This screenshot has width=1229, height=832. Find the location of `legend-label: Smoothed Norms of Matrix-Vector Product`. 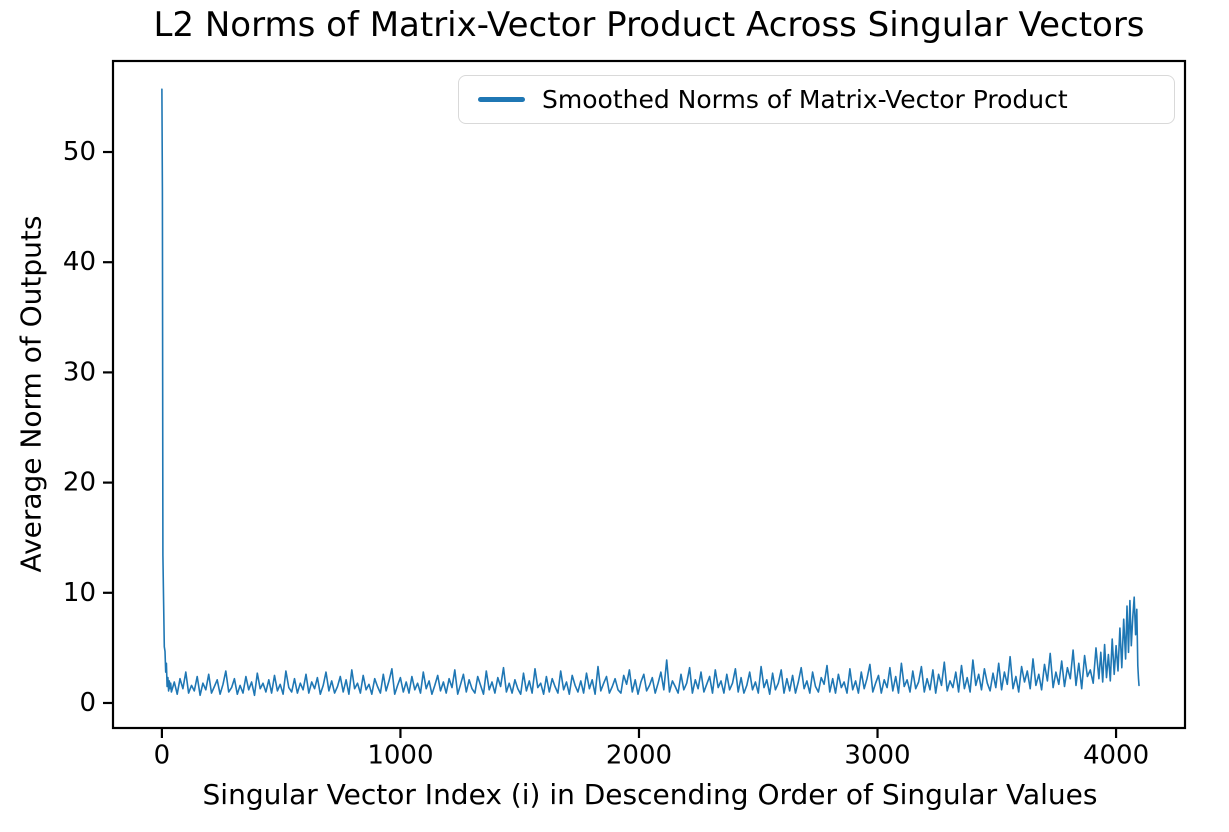

legend-label: Smoothed Norms of Matrix-Vector Product is located at coordinates (805, 99).